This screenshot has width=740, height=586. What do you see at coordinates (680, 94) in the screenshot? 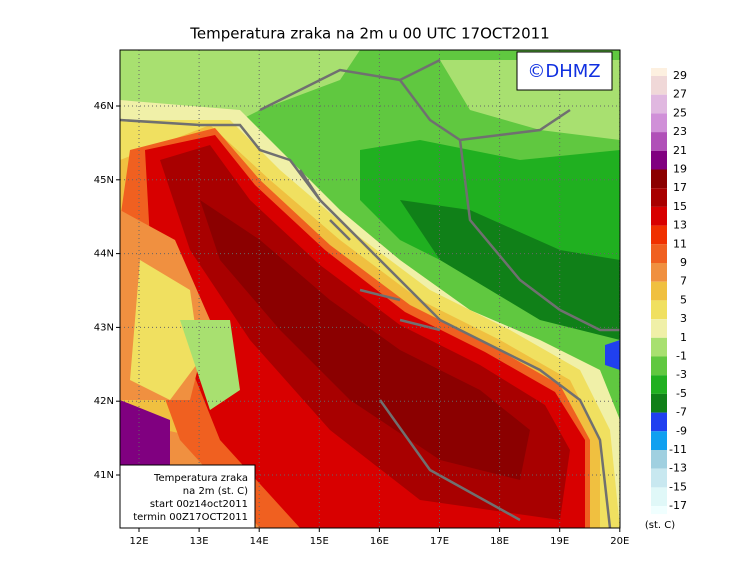
I see `colorbar-label: 27` at bounding box center [680, 94].